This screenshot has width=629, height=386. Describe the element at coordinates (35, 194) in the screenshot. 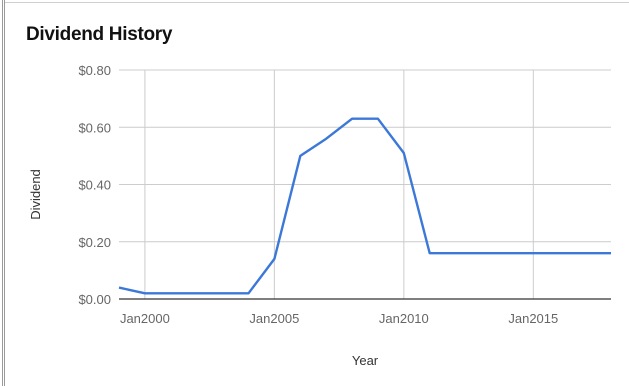

I see `y-axis-title: Dividend` at that location.